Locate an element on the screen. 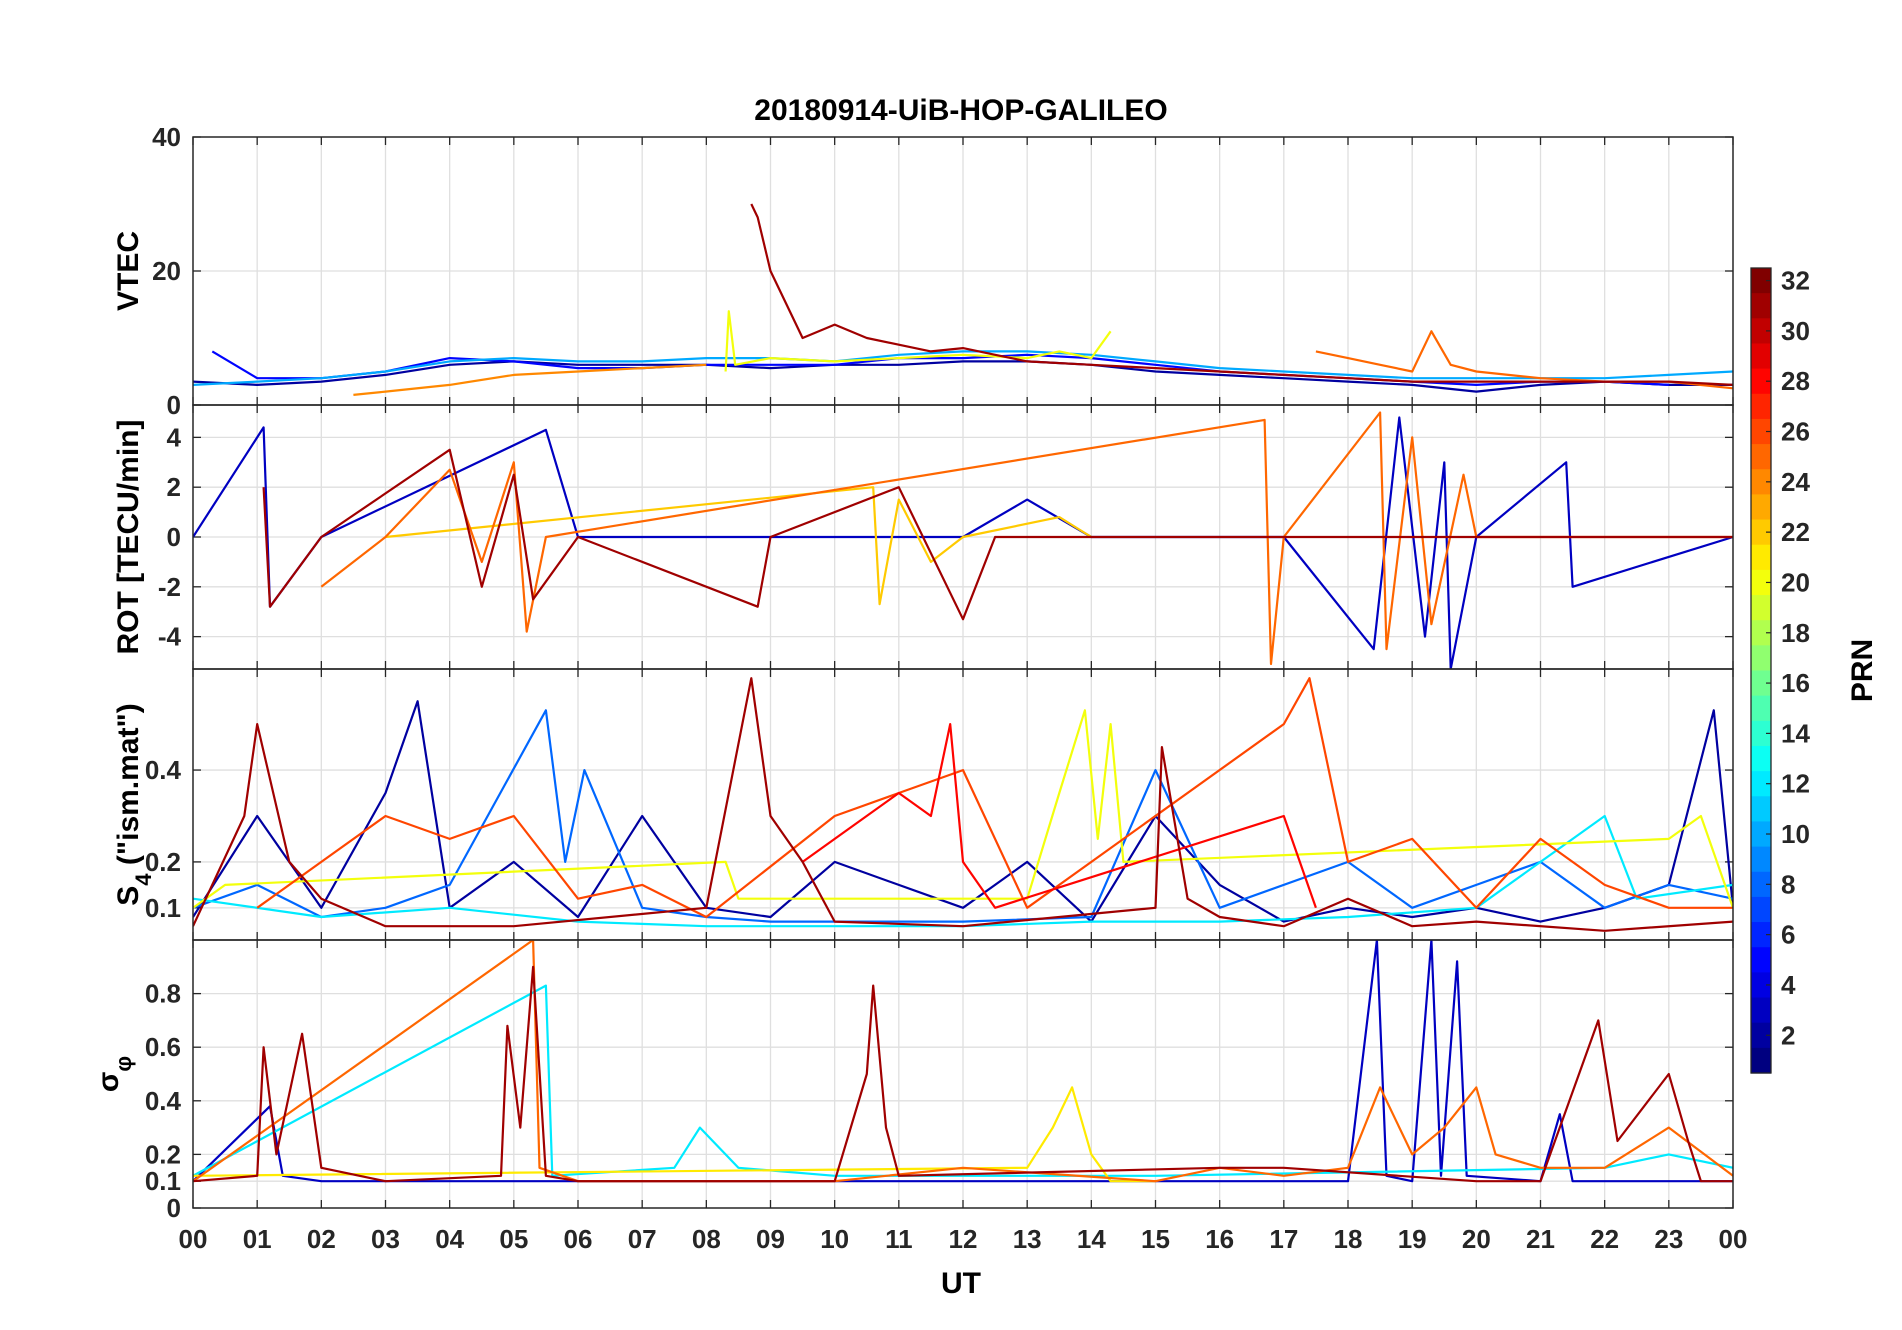 The width and height of the screenshot is (1902, 1330). y-tick-label: -4 is located at coordinates (170, 637).